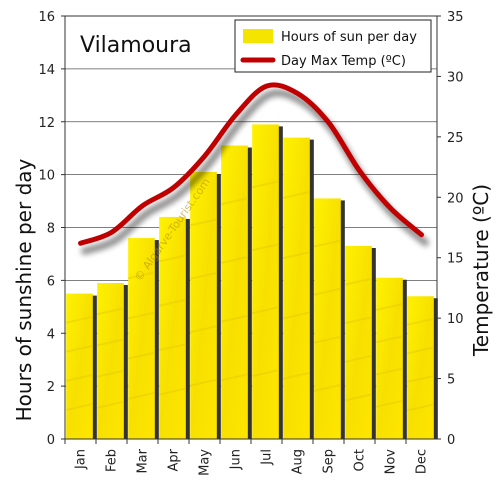 The image size is (501, 500). I want to click on x-tick-label: Jan, so click(81, 459).